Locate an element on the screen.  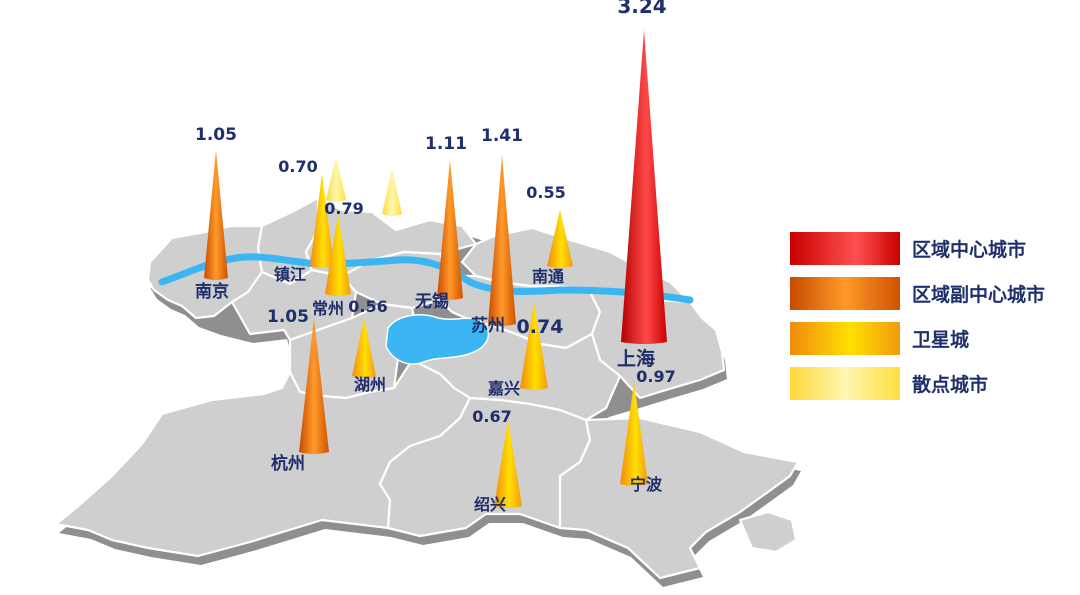
value-label-suzhou: 1.41 is located at coordinates (502, 136).